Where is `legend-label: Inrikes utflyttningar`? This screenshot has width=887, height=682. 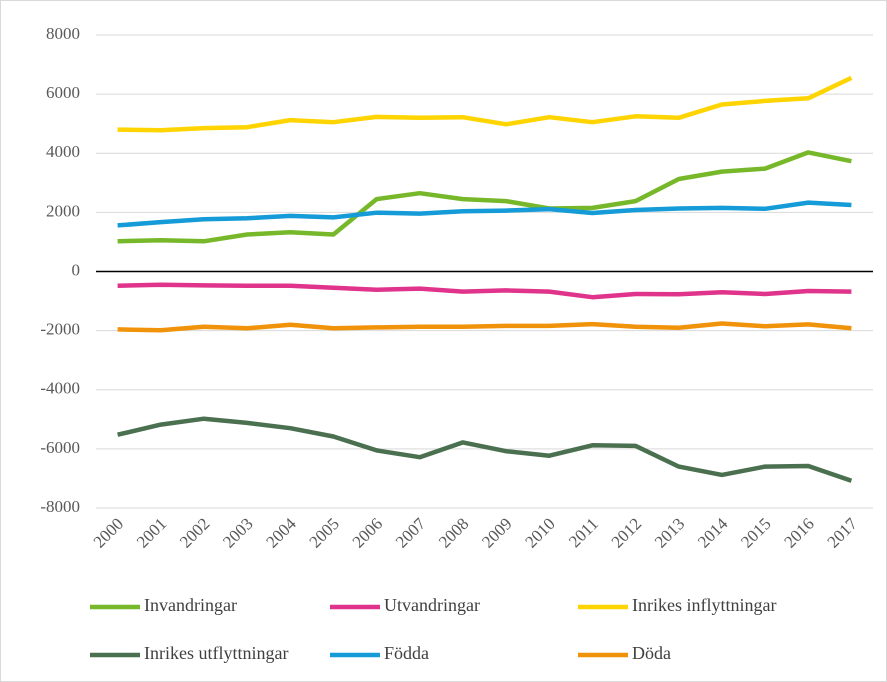
legend-label: Inrikes utflyttningar is located at coordinates (216, 653).